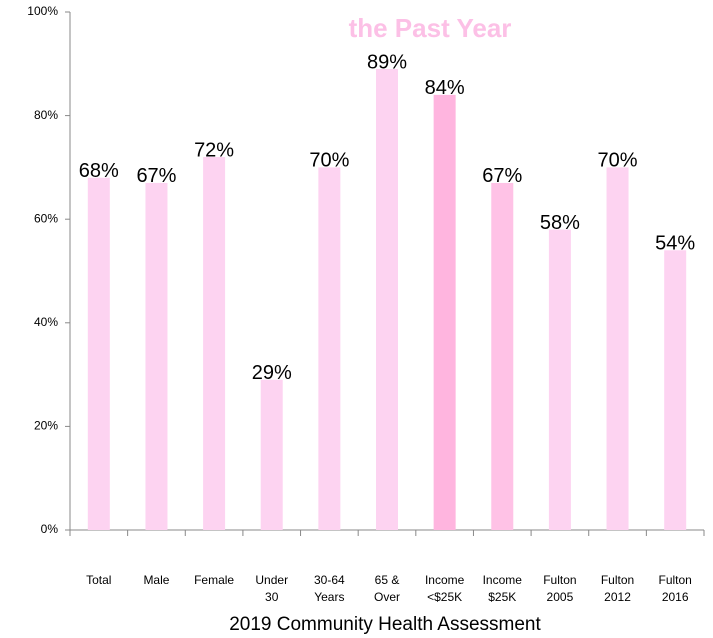 The image size is (713, 638). I want to click on value-label: 84%, so click(445, 88).